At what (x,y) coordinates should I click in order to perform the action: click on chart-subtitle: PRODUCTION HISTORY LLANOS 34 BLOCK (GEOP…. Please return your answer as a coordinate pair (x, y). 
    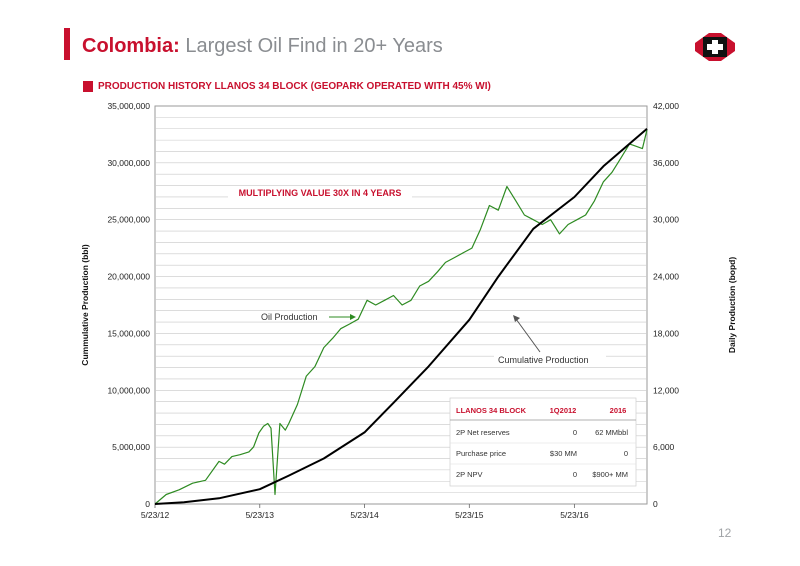
    Looking at the image, I should click on (294, 86).